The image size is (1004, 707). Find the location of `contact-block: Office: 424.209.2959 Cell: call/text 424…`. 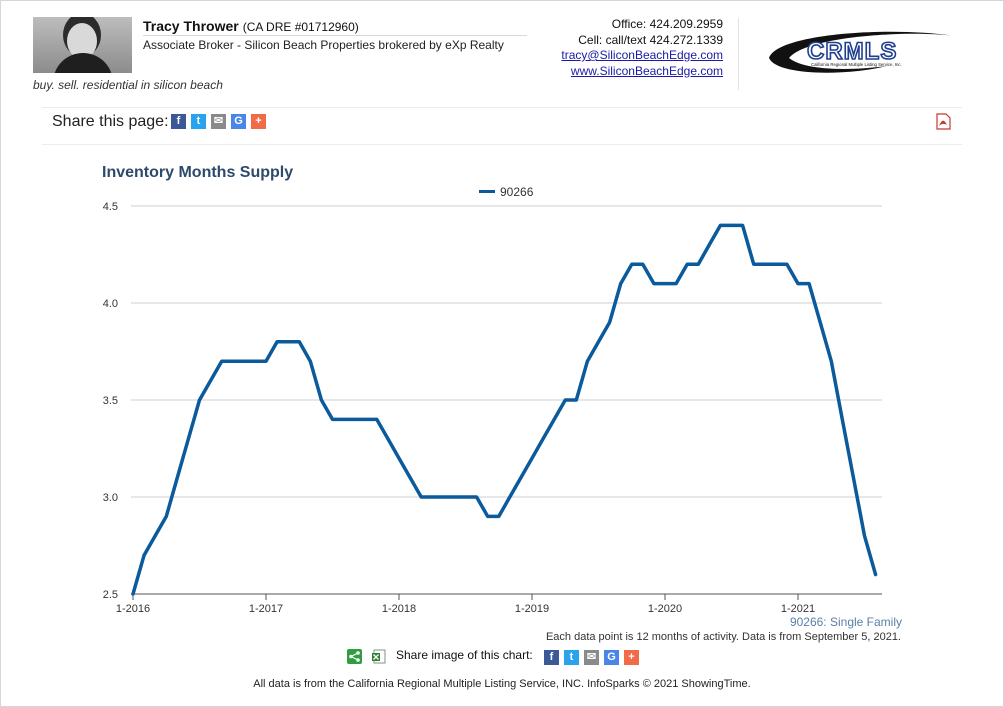

contact-block: Office: 424.209.2959 Cell: call/text 424… is located at coordinates (642, 48).